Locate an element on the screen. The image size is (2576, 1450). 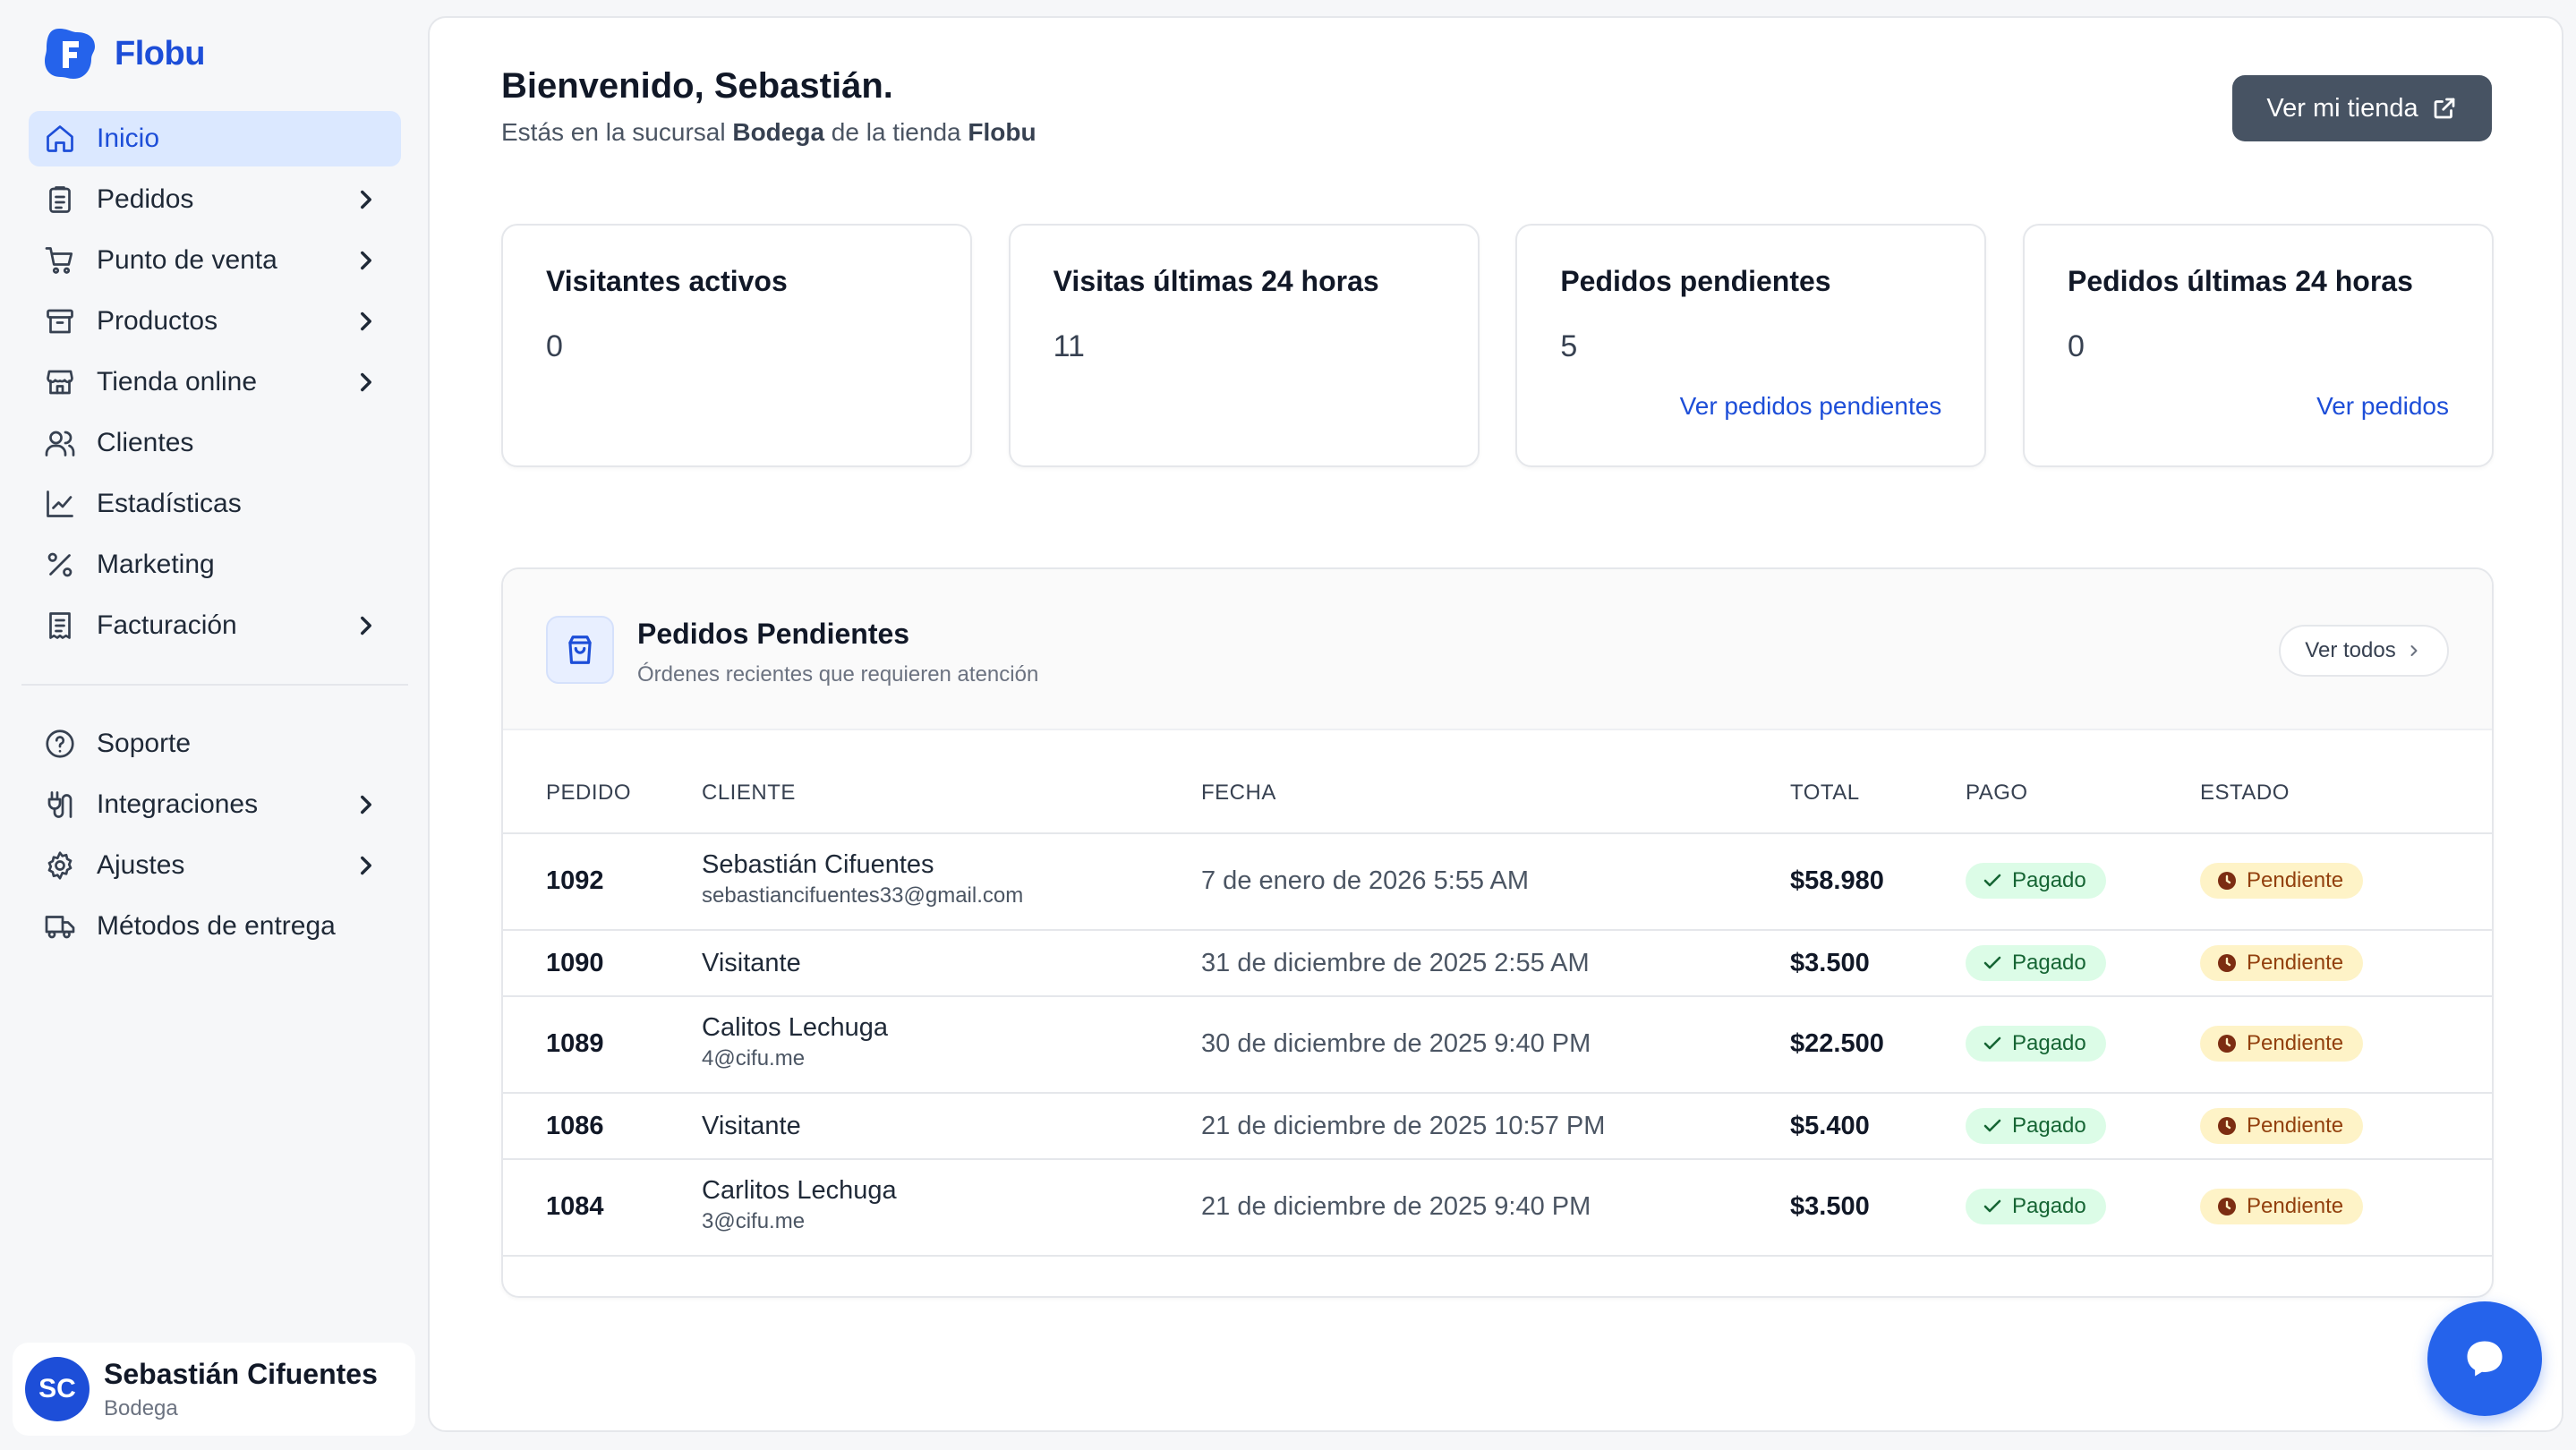
gear-icon is located at coordinates (60, 866).